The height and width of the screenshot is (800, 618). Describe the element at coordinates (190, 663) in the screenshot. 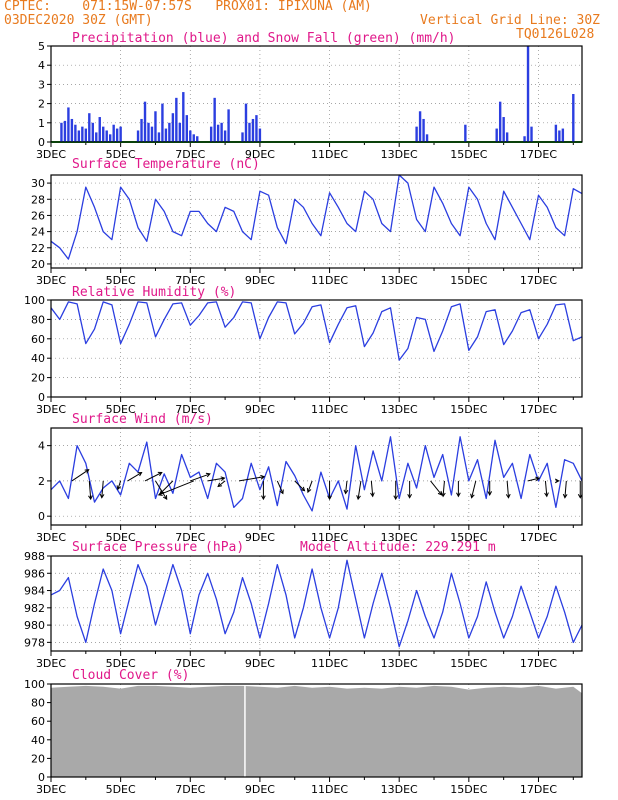

I see `pres-xtick-label: 7DEC` at that location.